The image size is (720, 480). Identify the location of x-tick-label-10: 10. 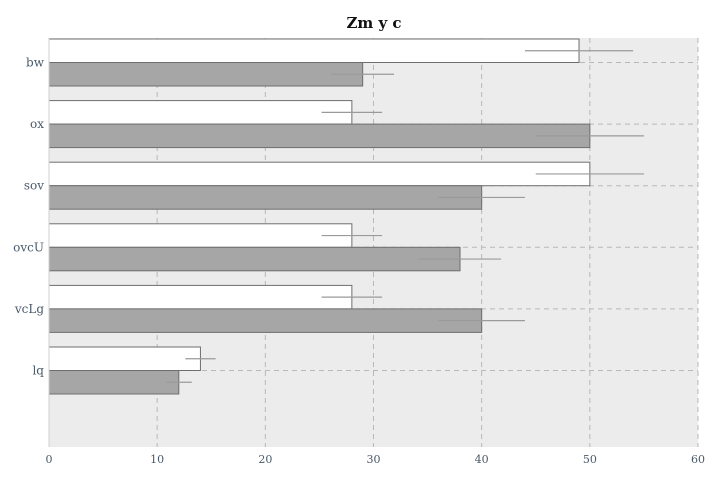
(157, 459).